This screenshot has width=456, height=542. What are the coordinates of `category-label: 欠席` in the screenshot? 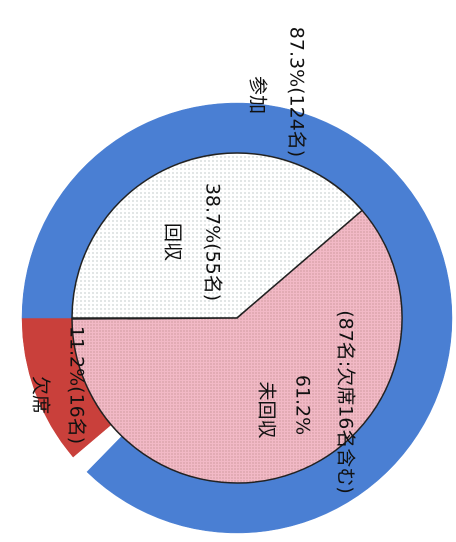 It's located at (41, 395).